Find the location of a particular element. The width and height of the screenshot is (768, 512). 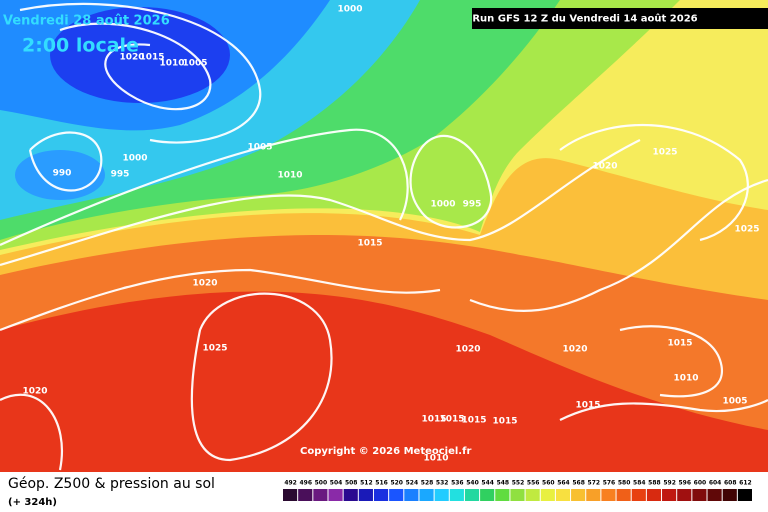

run-bar is located at coordinates (620, 18).